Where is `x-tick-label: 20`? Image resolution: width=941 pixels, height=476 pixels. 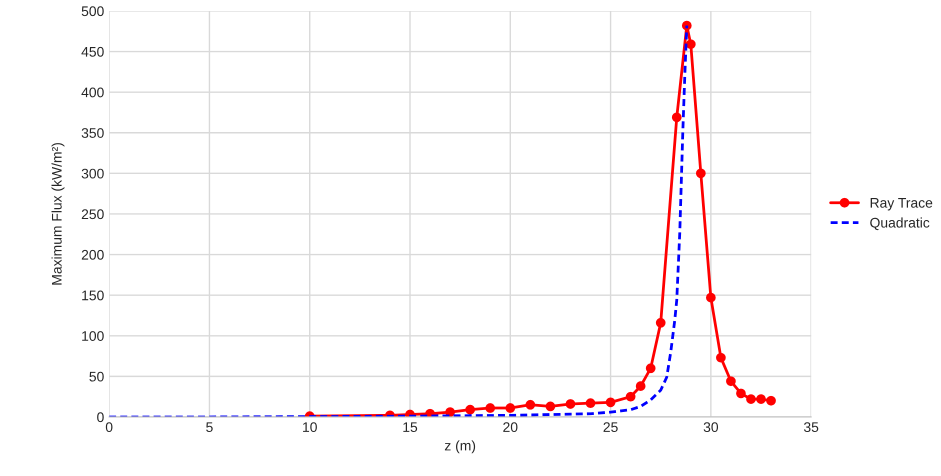 x-tick-label: 20 is located at coordinates (510, 427).